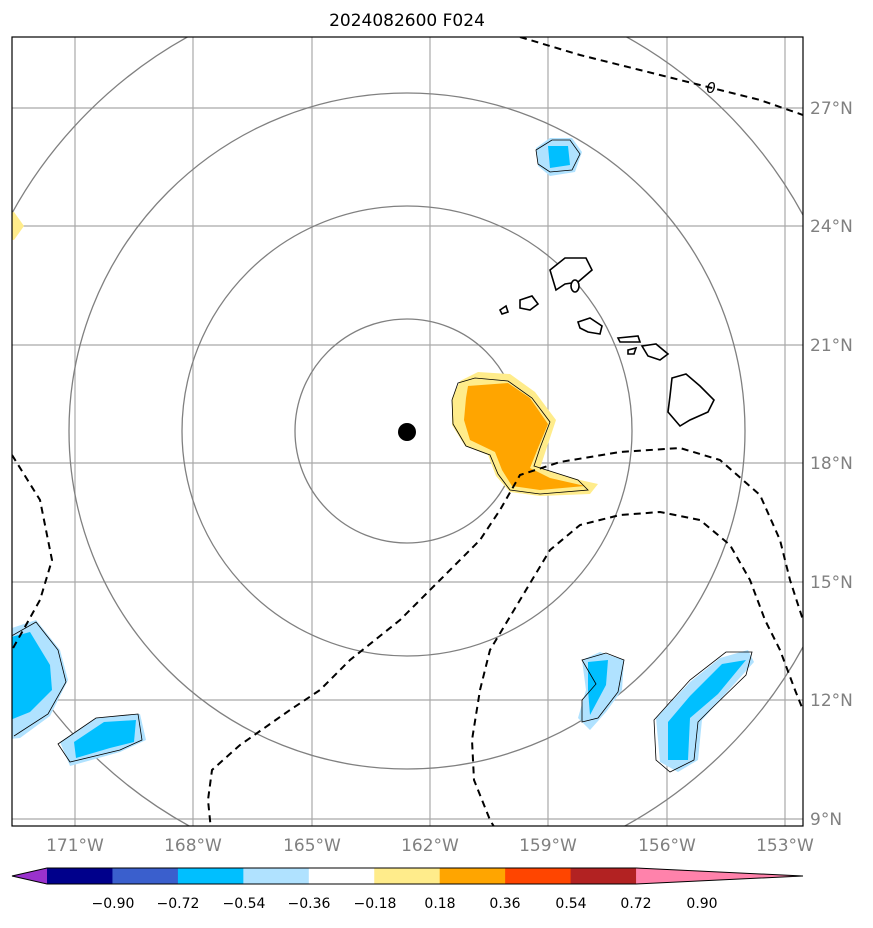 This screenshot has width=873, height=928. I want to click on y-tick-label: 12°N, so click(831, 701).